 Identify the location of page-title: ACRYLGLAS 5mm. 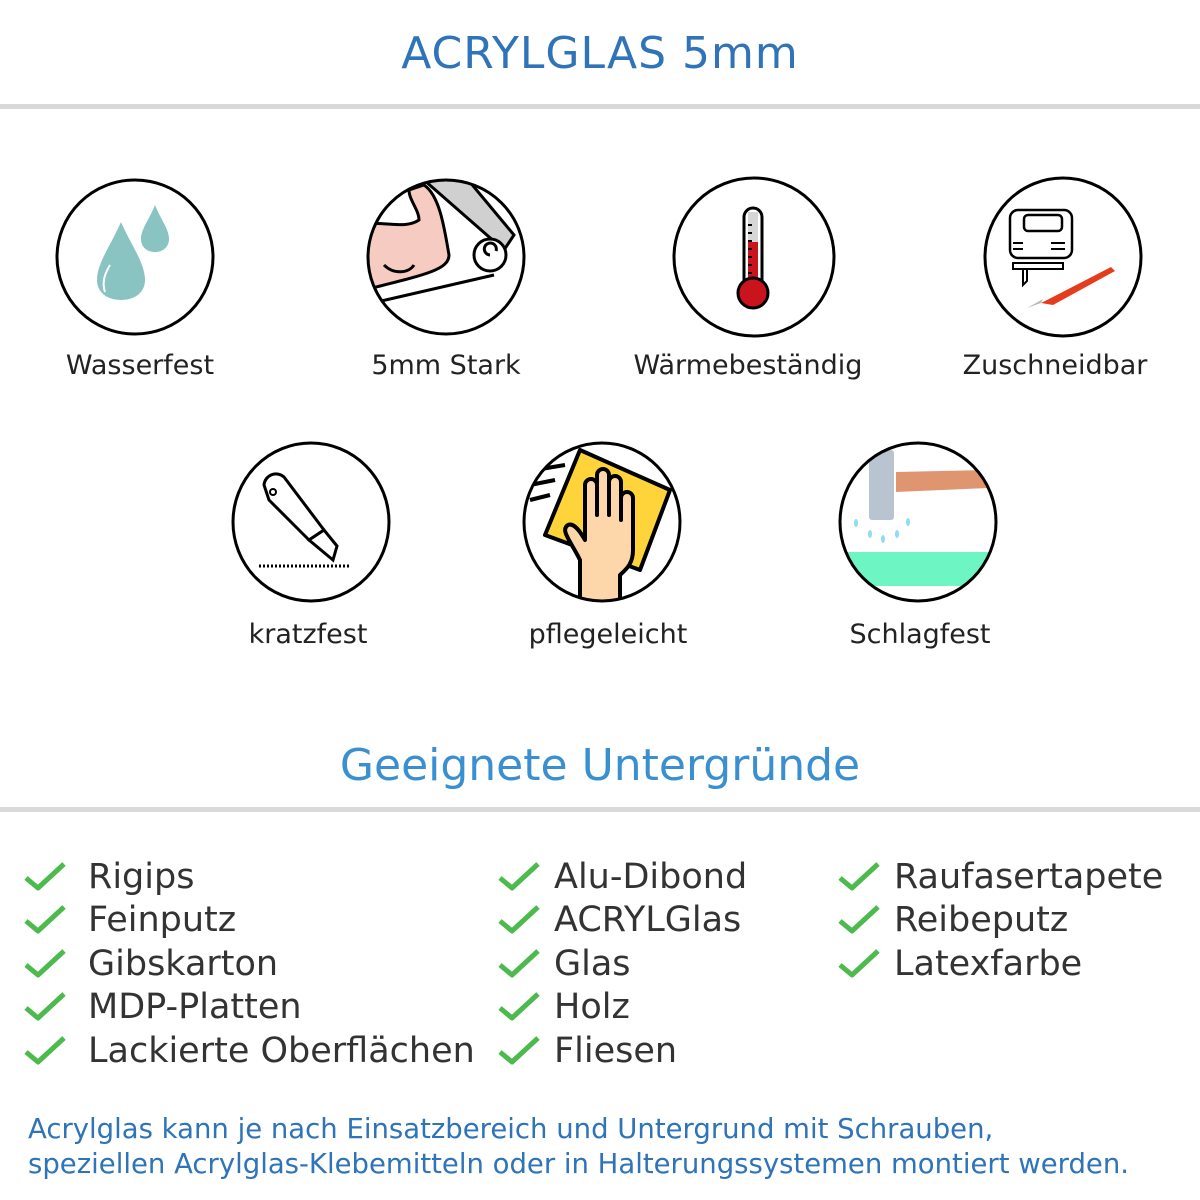
(600, 53).